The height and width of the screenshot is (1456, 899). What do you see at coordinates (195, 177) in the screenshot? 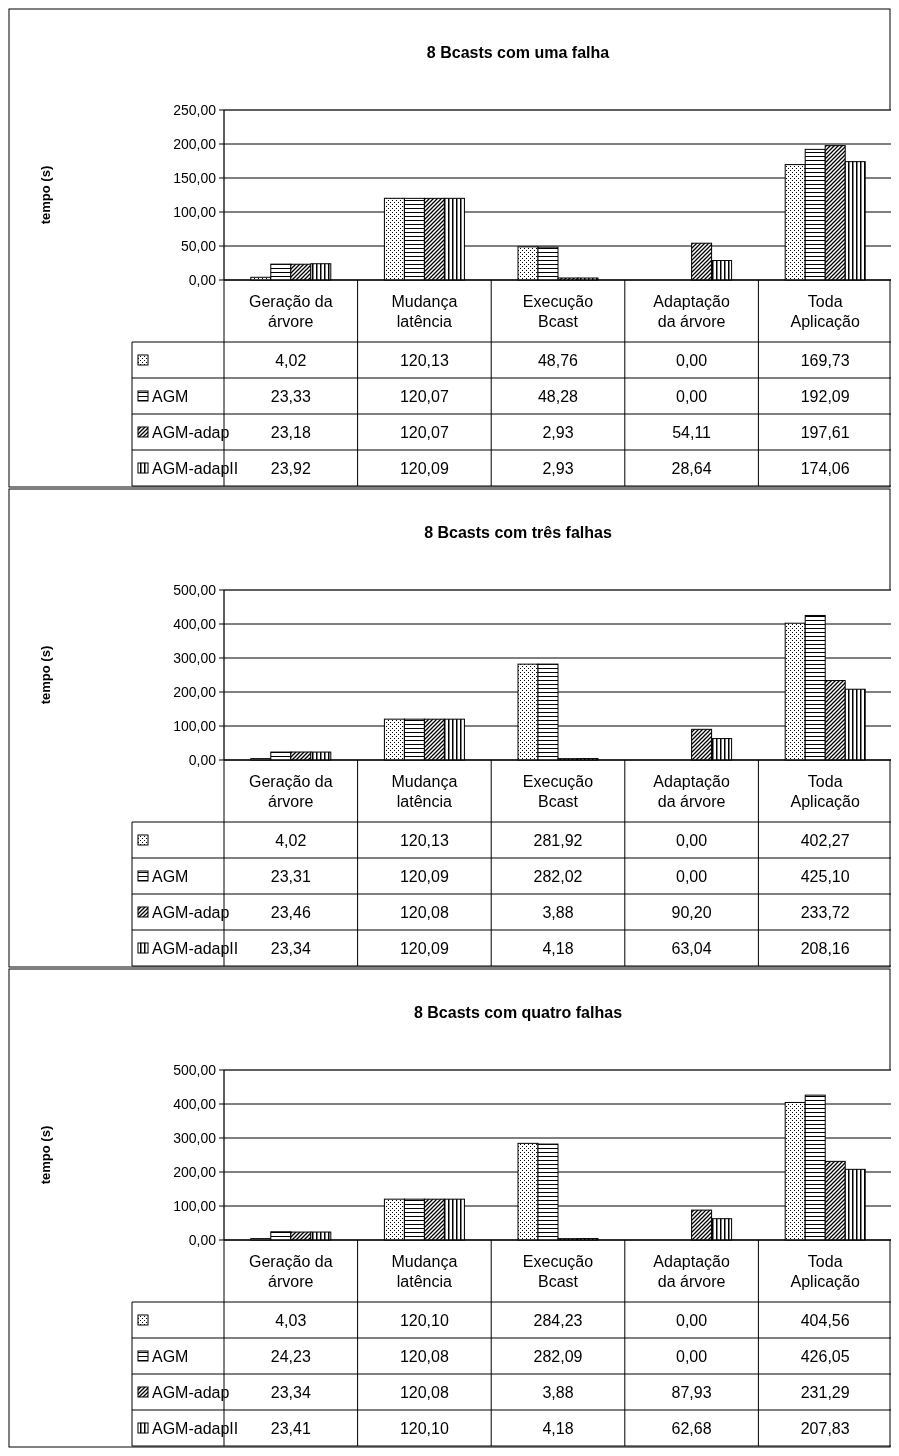
I see `y-tick-label: 150,00` at bounding box center [195, 177].